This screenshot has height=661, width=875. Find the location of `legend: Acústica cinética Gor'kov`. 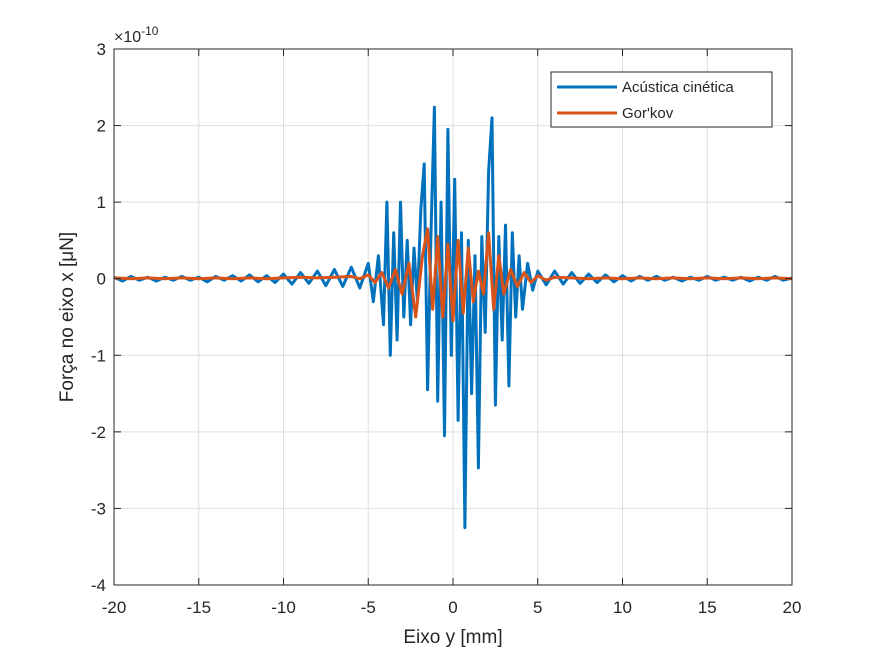

legend: Acústica cinética Gor'kov is located at coordinates (661, 99).